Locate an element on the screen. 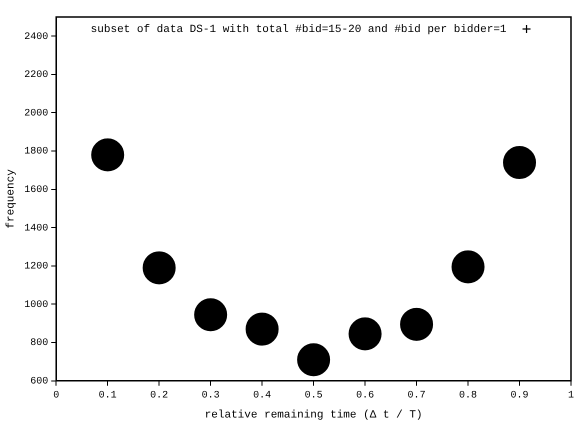 The height and width of the screenshot is (425, 588). y-tick-label: 1000 is located at coordinates (36, 305).